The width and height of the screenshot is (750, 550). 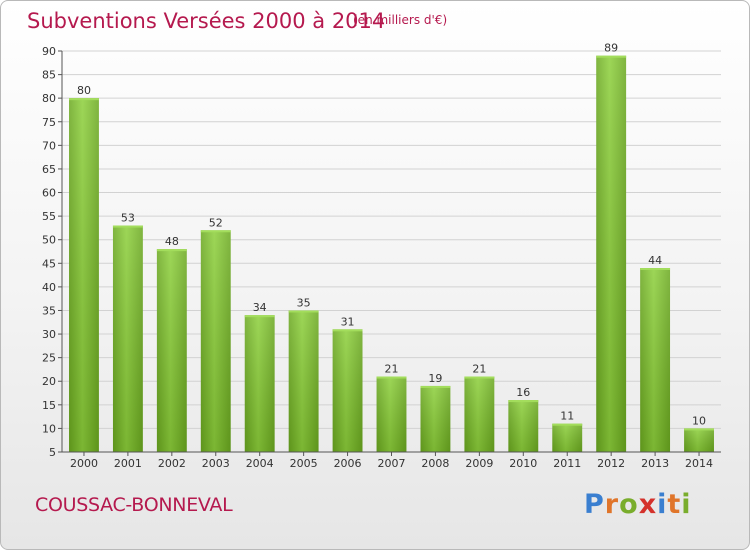 What do you see at coordinates (611, 56) in the screenshot?
I see `bar-cap-2012` at bounding box center [611, 56].